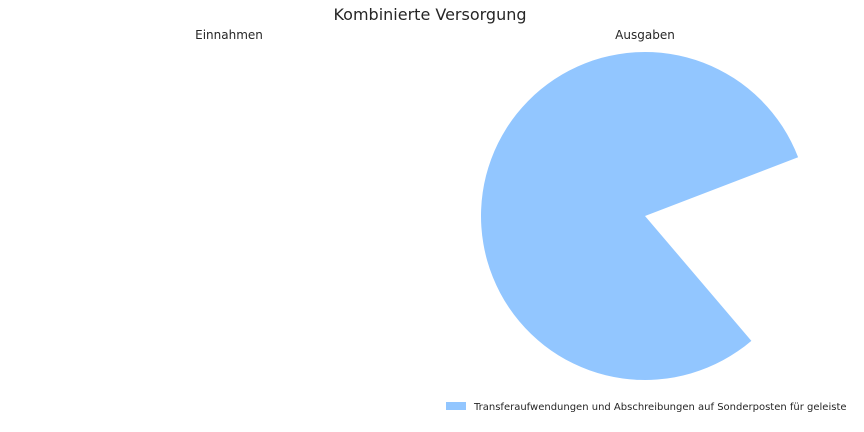 The height and width of the screenshot is (432, 864). I want to click on chart-title: Kombinierte Versorgung, so click(429, 14).